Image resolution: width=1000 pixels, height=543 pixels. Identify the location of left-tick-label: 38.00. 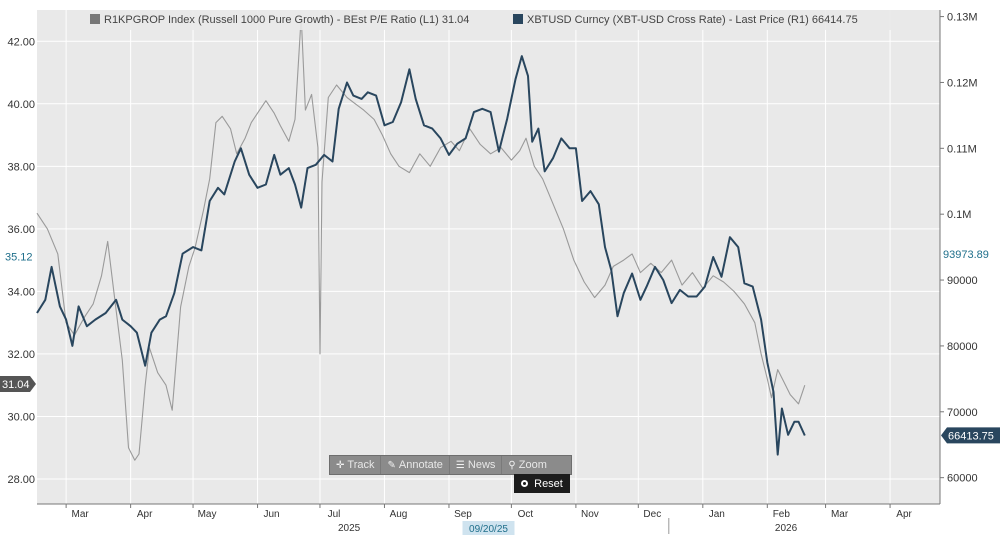
(21, 167).